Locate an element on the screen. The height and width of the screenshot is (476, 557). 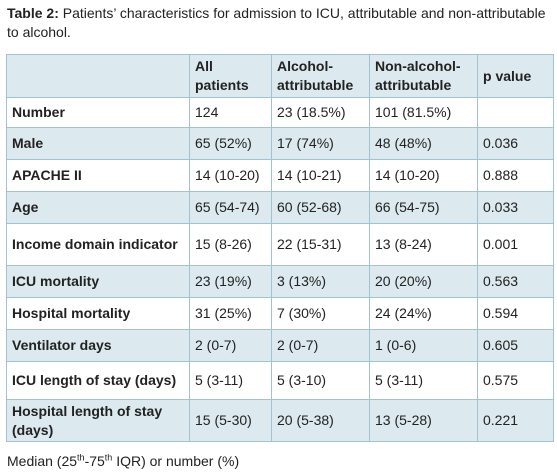
caption-label: Table 2: is located at coordinates (33, 13).